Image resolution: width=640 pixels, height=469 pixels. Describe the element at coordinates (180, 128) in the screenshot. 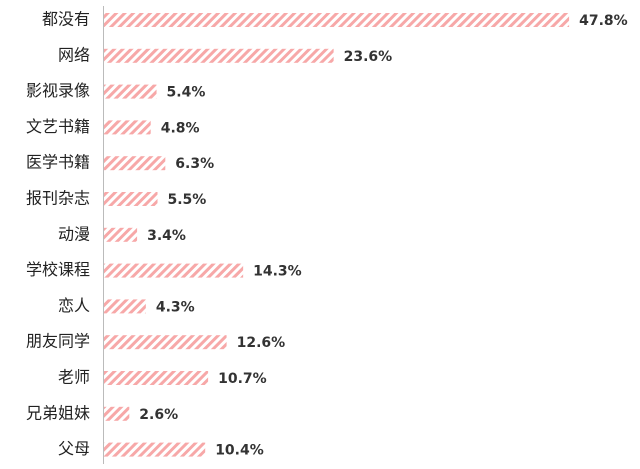

I see `value-label: 4.8%` at that location.